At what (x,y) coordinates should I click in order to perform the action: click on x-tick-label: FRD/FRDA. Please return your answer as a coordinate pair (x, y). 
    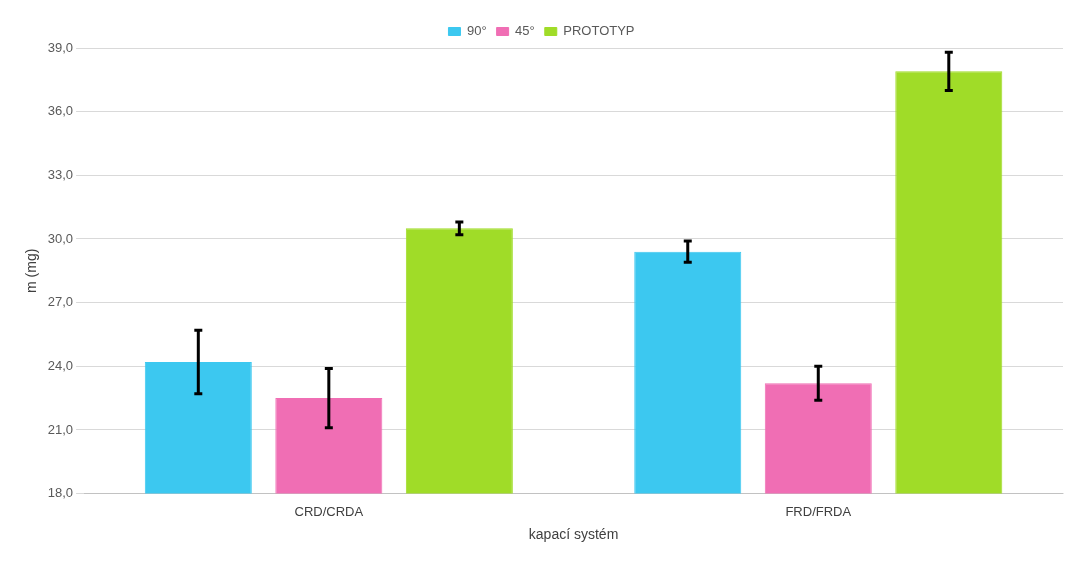
    Looking at the image, I should click on (818, 511).